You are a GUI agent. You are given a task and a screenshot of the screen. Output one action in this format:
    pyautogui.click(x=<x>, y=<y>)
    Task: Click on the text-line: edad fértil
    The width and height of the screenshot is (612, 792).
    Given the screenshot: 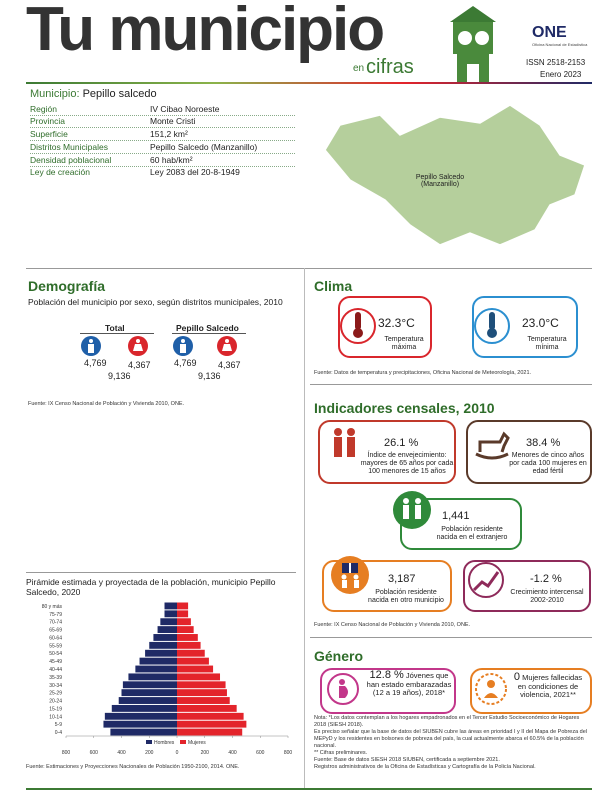 What is the action you would take?
    pyautogui.click(x=548, y=471)
    